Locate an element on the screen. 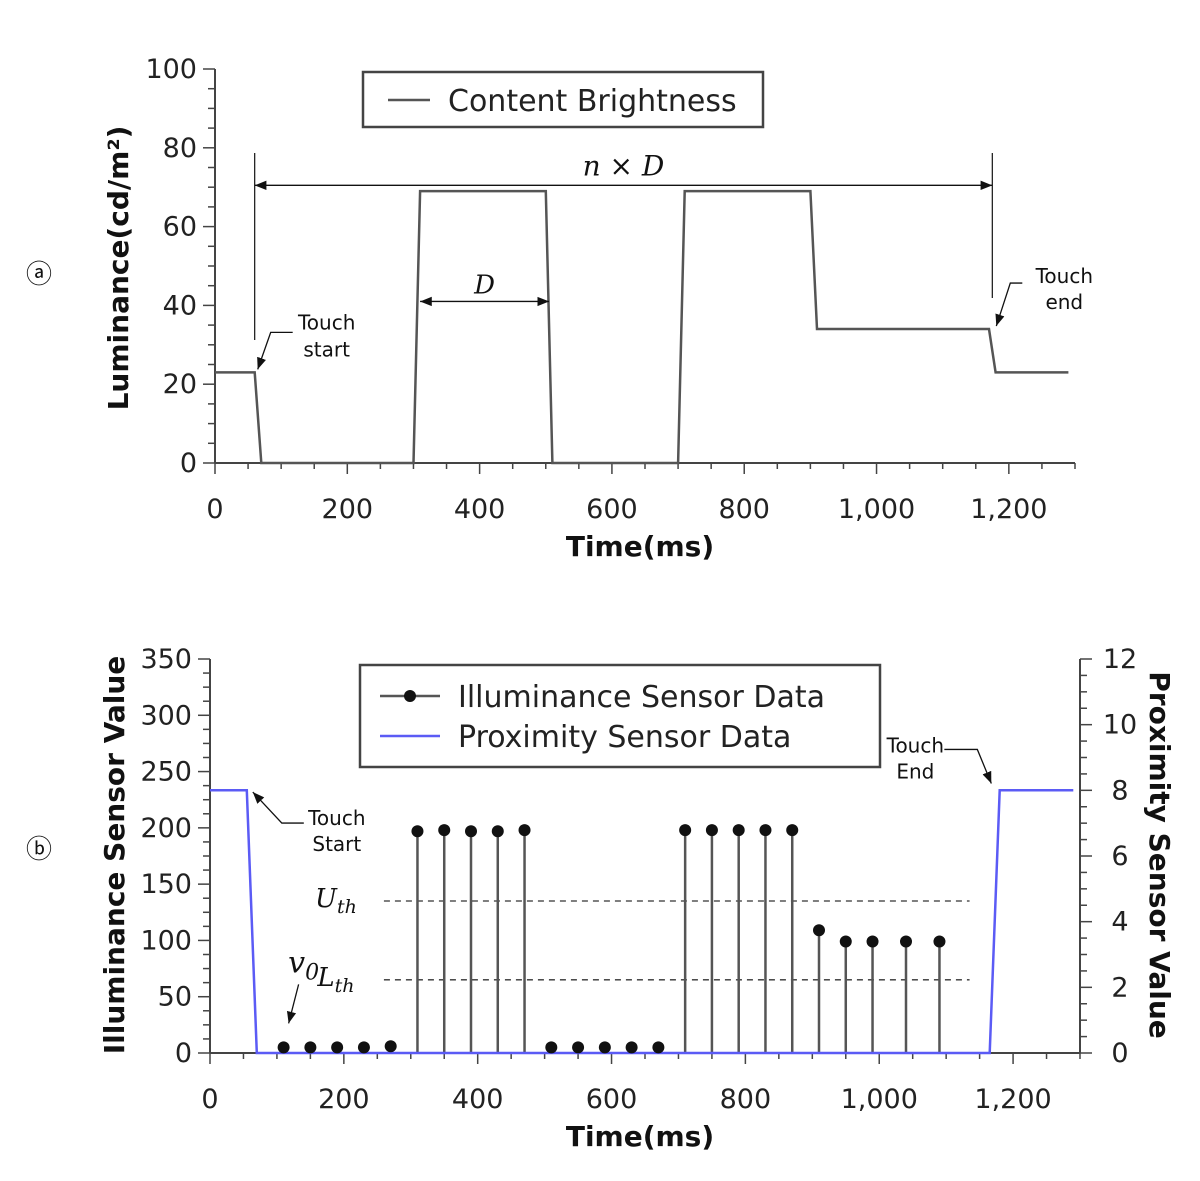  x-tick-label-b: 1,200 is located at coordinates (1012, 1099).